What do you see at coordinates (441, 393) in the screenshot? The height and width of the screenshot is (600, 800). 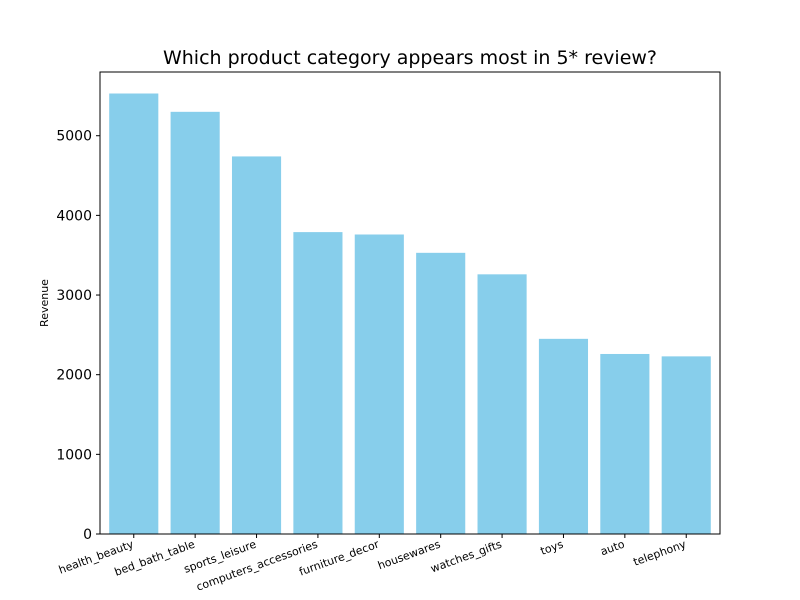 I see `bar-housewares` at bounding box center [441, 393].